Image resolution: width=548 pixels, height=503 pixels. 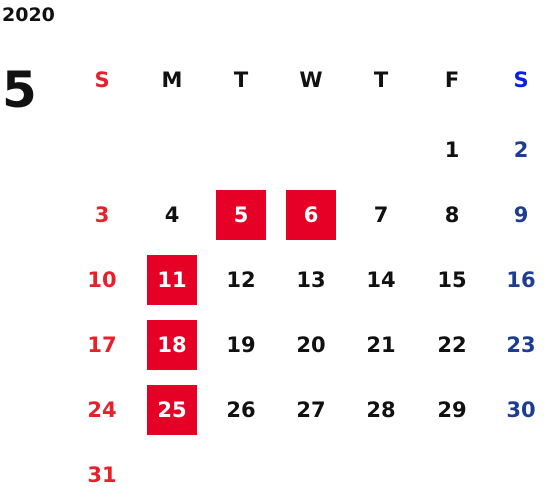 What do you see at coordinates (381, 345) in the screenshot?
I see `day-cell: 21` at bounding box center [381, 345].